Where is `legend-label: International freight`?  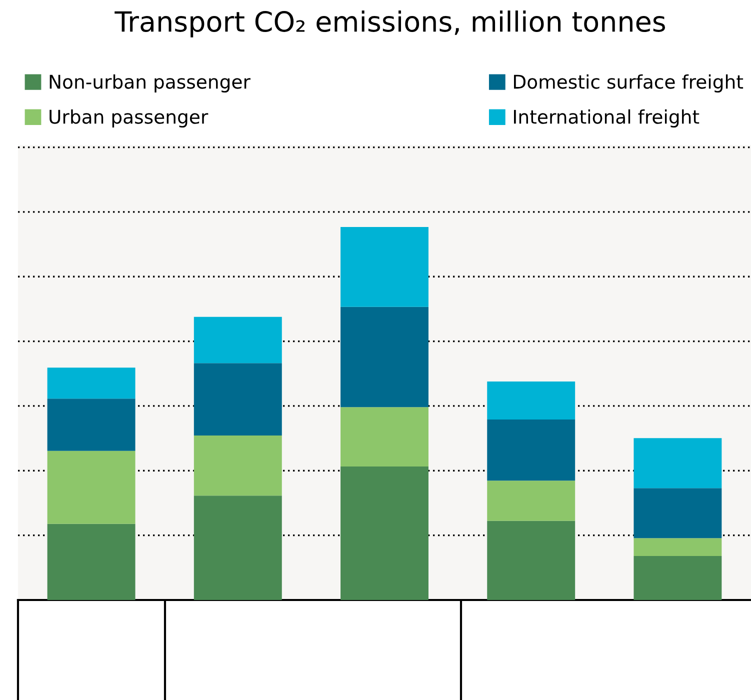
legend-label: International freight is located at coordinates (607, 118).